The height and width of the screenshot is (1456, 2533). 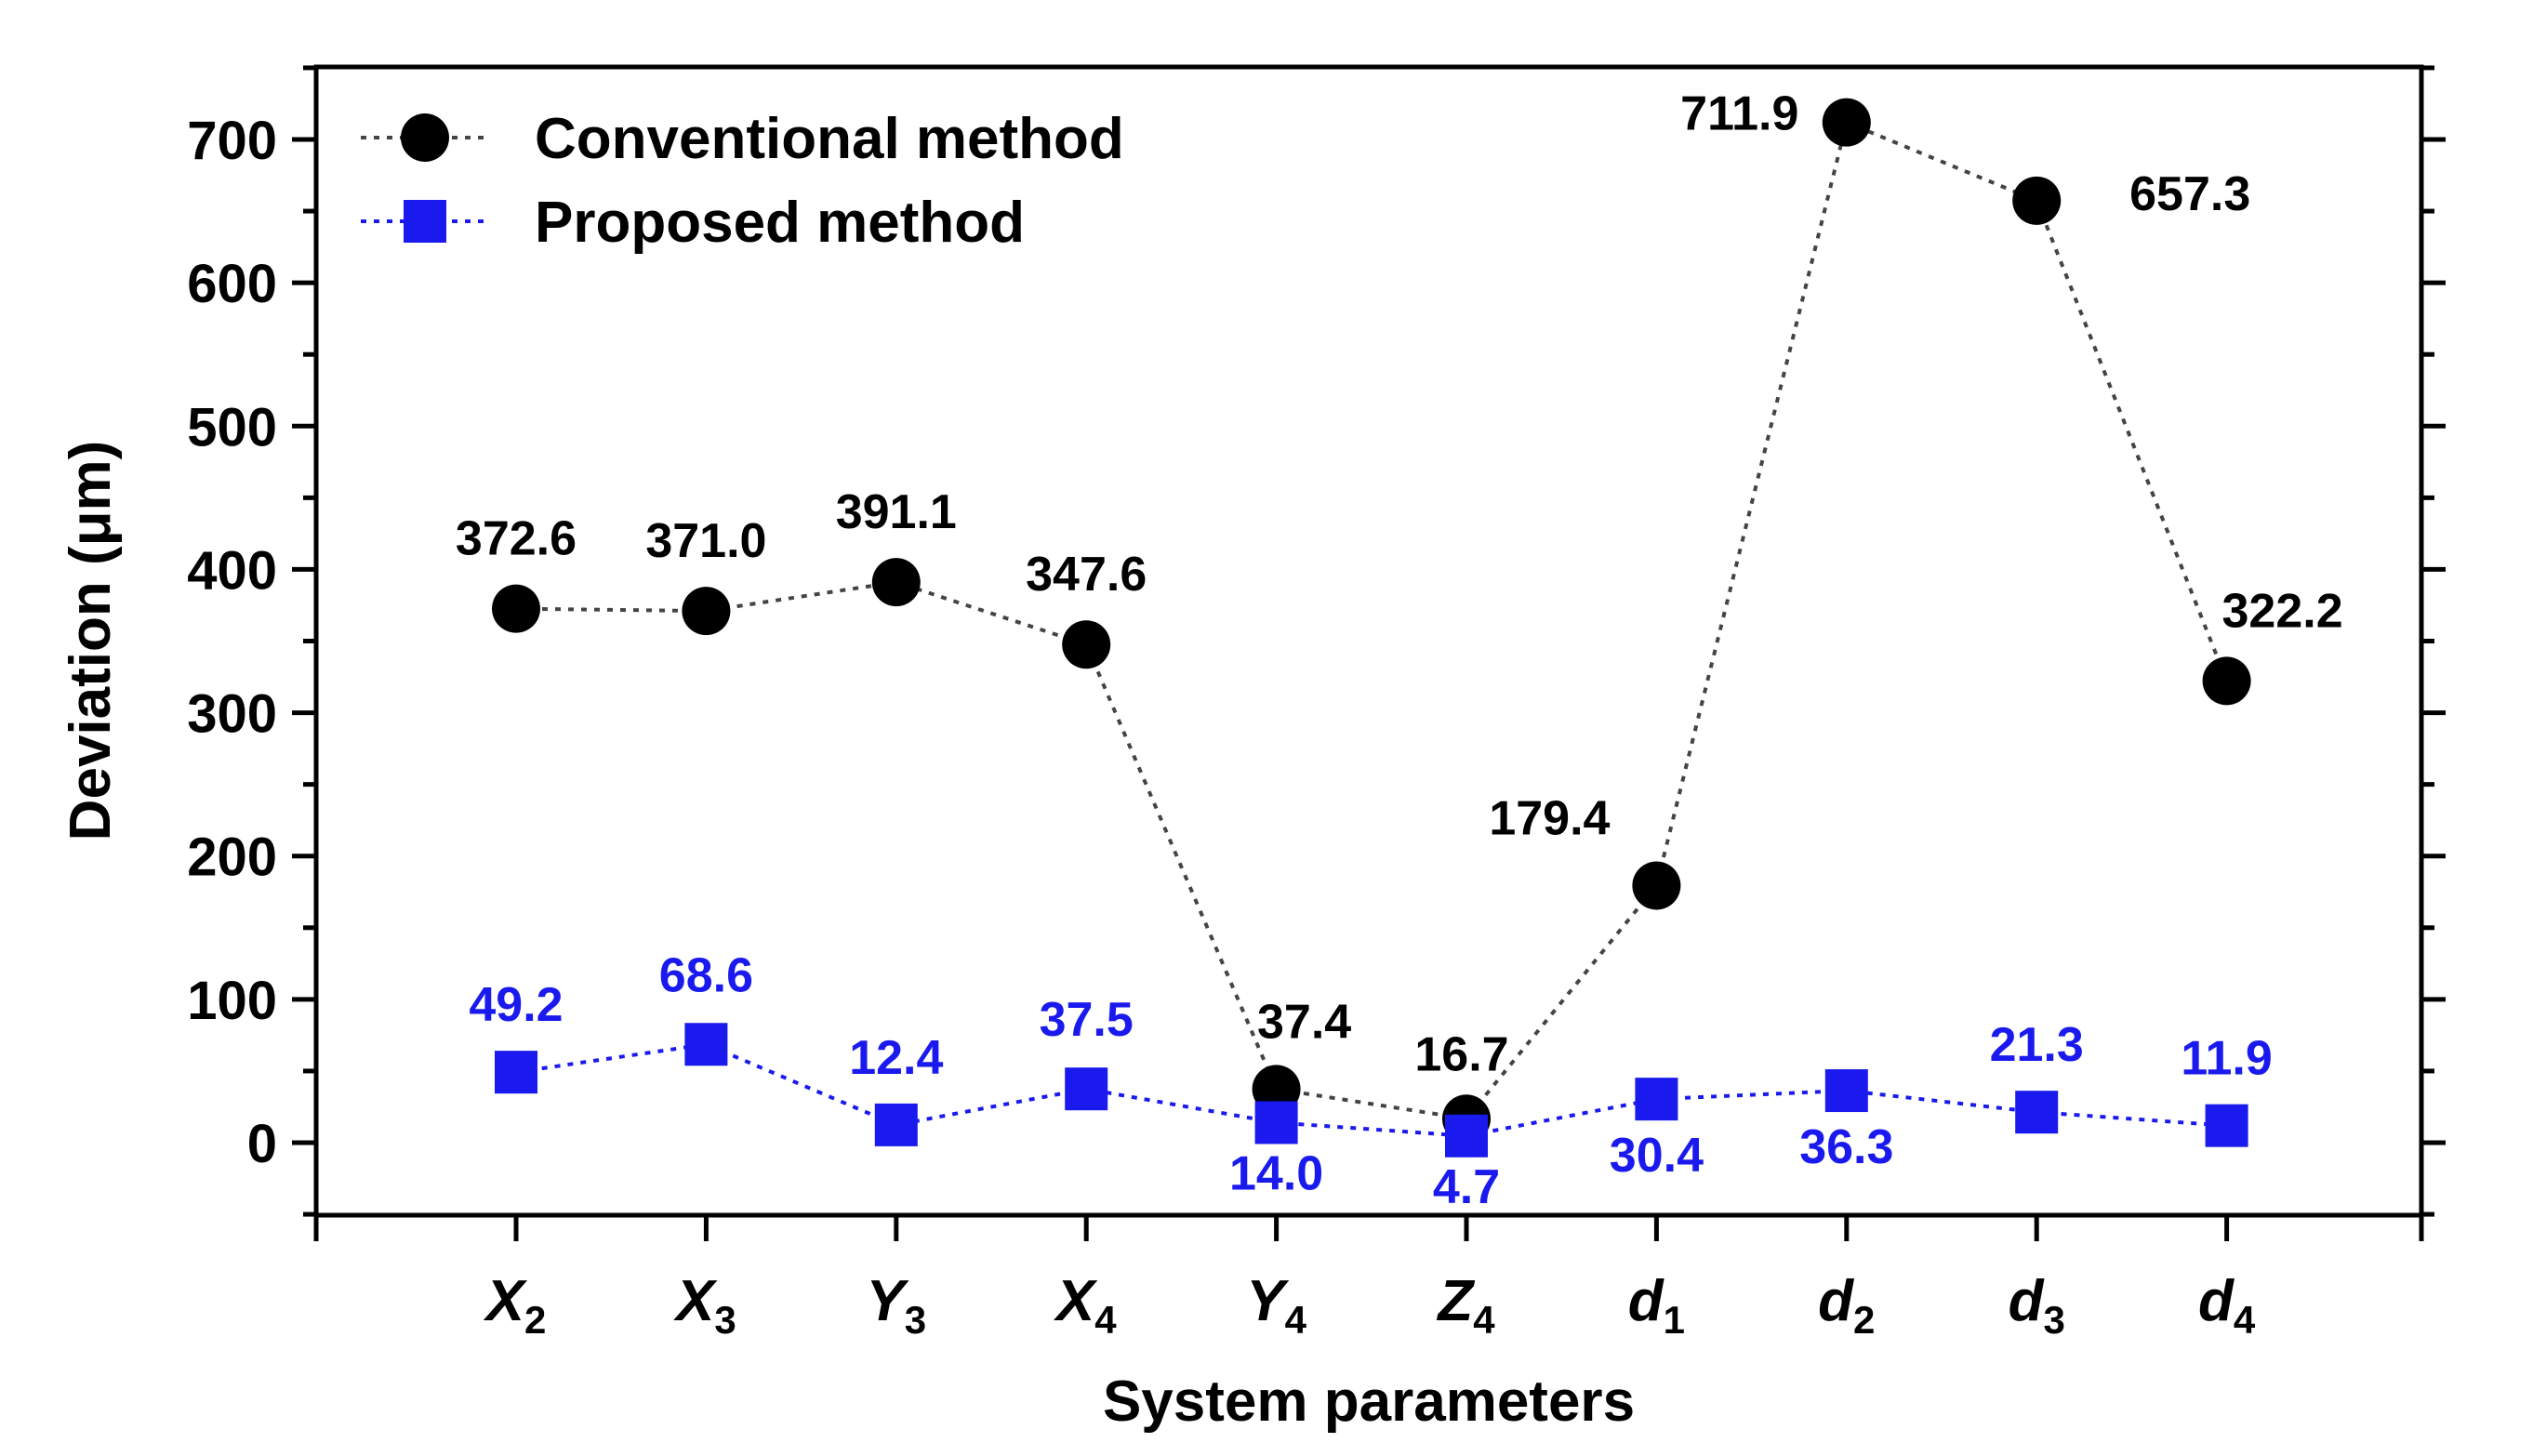 I want to click on data-label: 371.0, so click(x=705, y=541).